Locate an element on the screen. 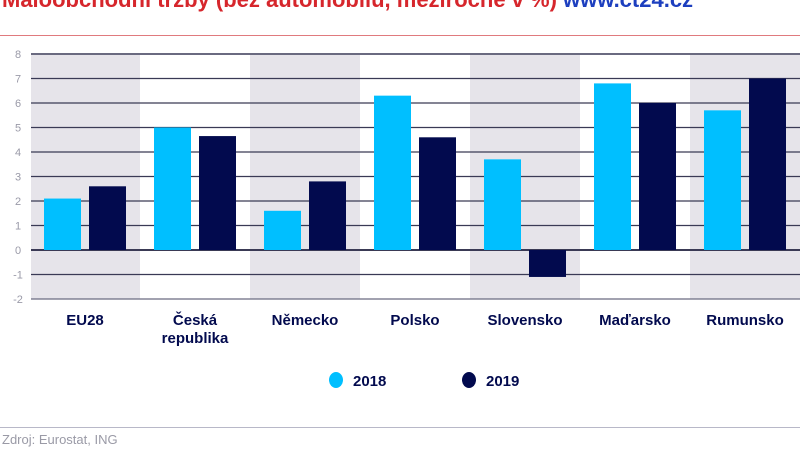 The width and height of the screenshot is (800, 449). y-tick-label: 1 is located at coordinates (18, 227).